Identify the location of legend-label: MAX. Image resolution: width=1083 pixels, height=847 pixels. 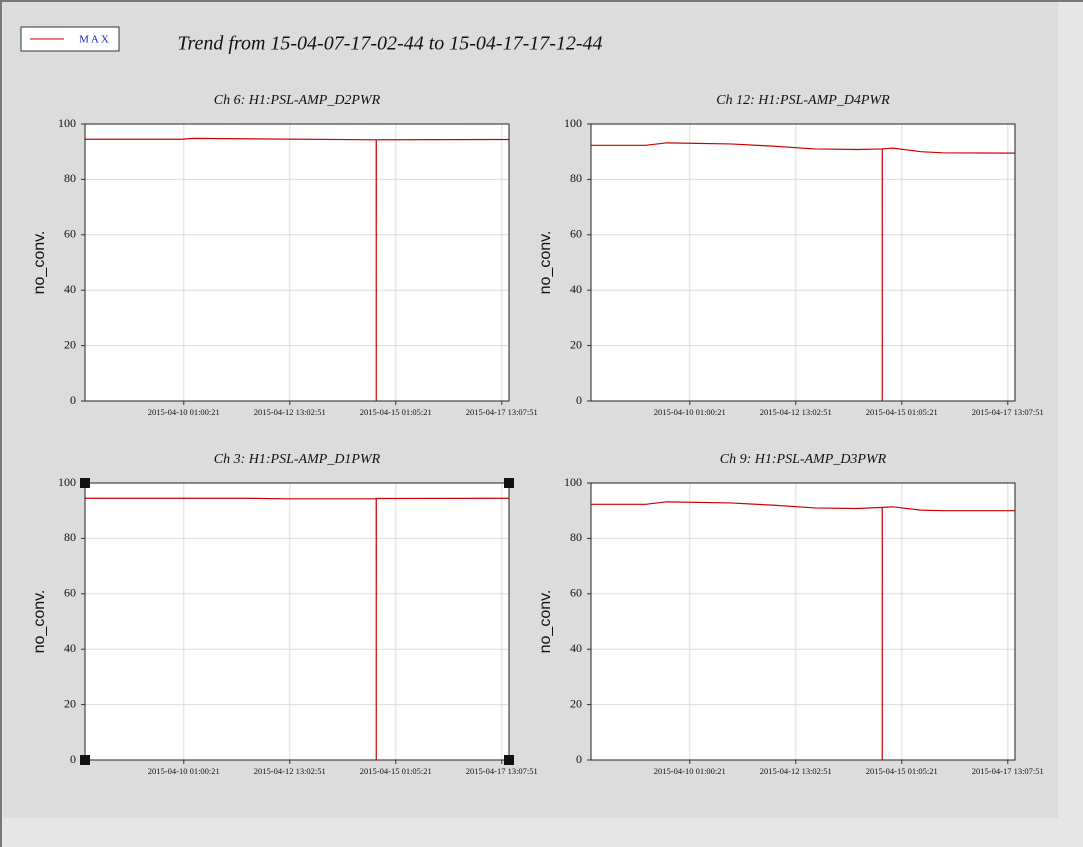
(95, 40).